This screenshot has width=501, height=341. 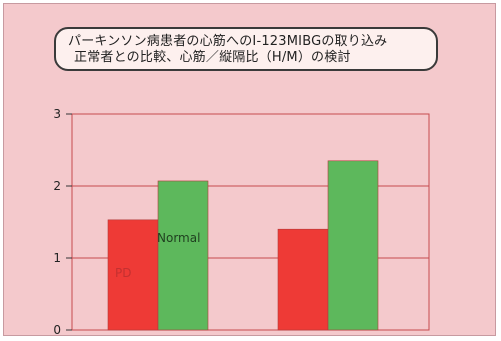 What do you see at coordinates (228, 41) in the screenshot?
I see `title-line-1: パーキンソン病患者の心筋へのI-123MIBGの取り込み` at bounding box center [228, 41].